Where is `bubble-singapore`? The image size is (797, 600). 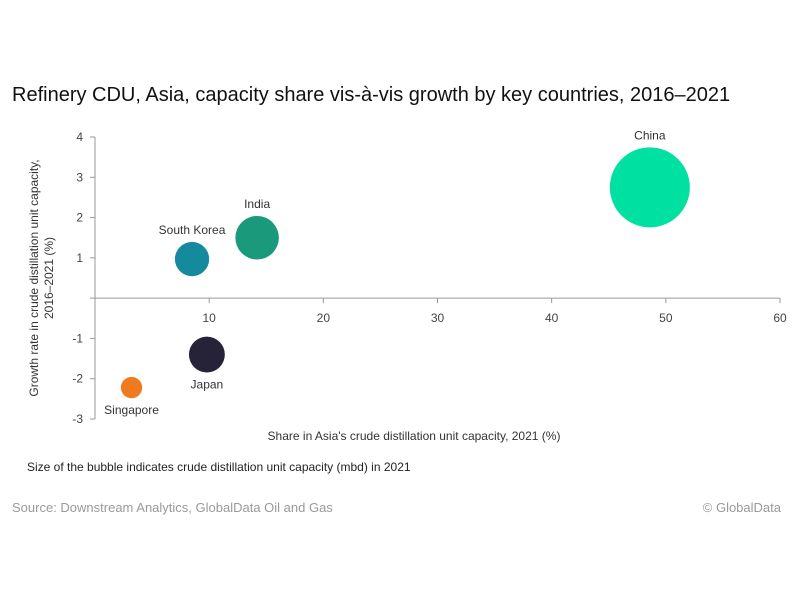 bubble-singapore is located at coordinates (131, 387).